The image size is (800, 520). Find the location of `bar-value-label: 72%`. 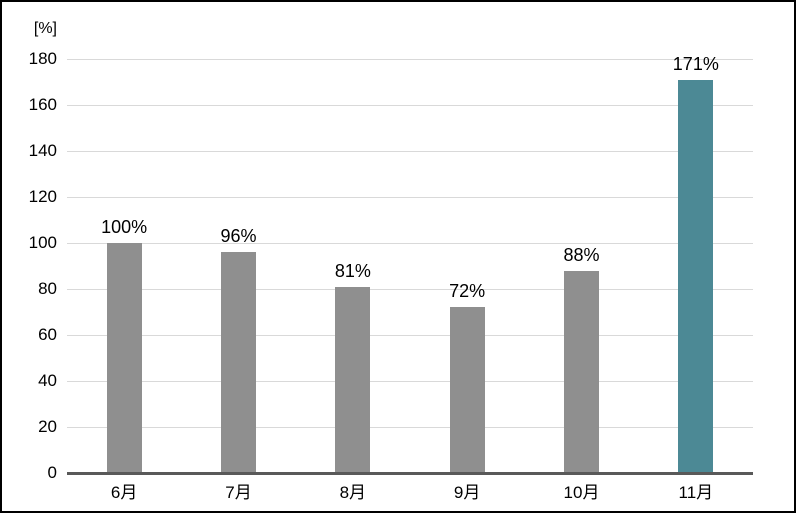

bar-value-label: 72% is located at coordinates (467, 291).